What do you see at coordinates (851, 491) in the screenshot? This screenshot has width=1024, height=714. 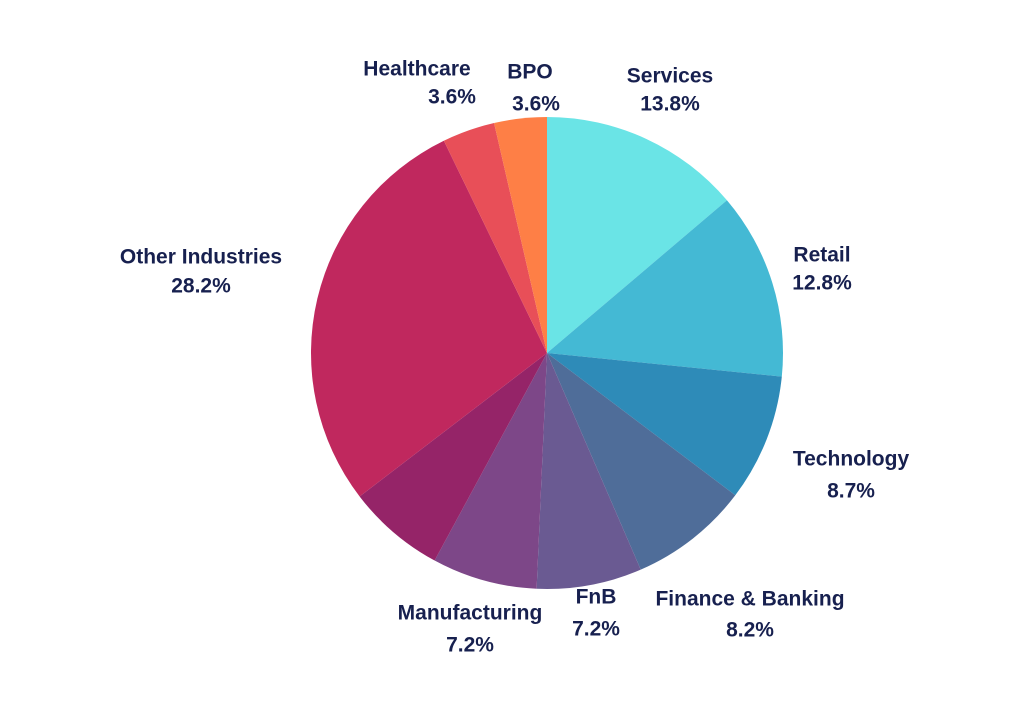 I see `value-label: 8.7%` at bounding box center [851, 491].